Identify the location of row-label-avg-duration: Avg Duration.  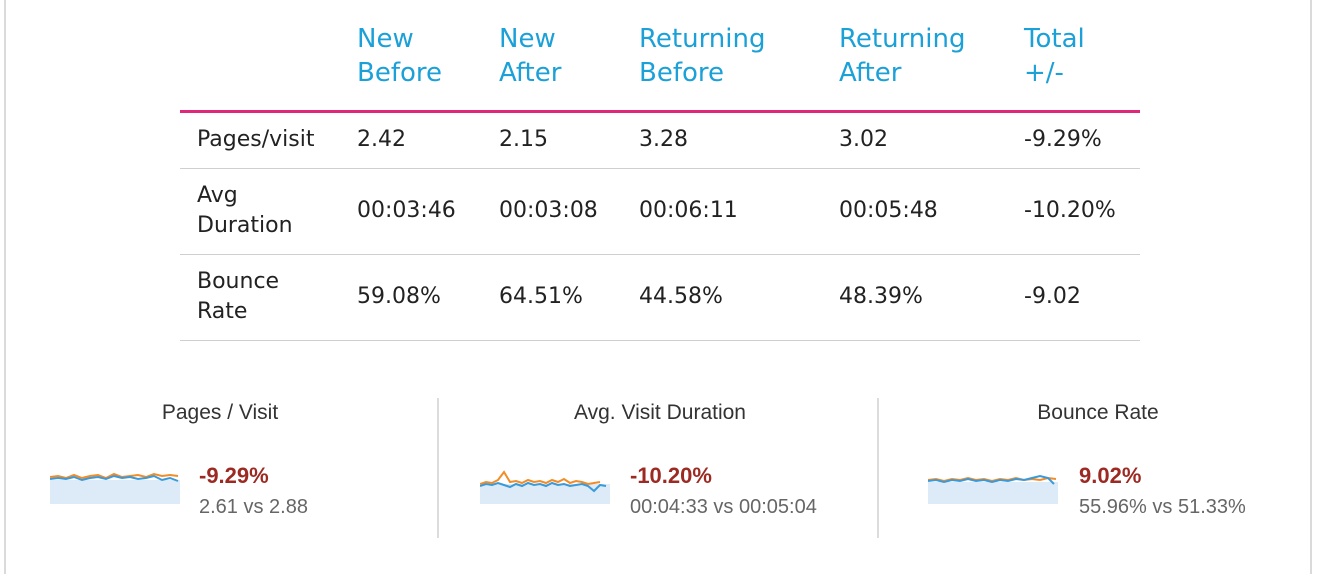
(245, 210).